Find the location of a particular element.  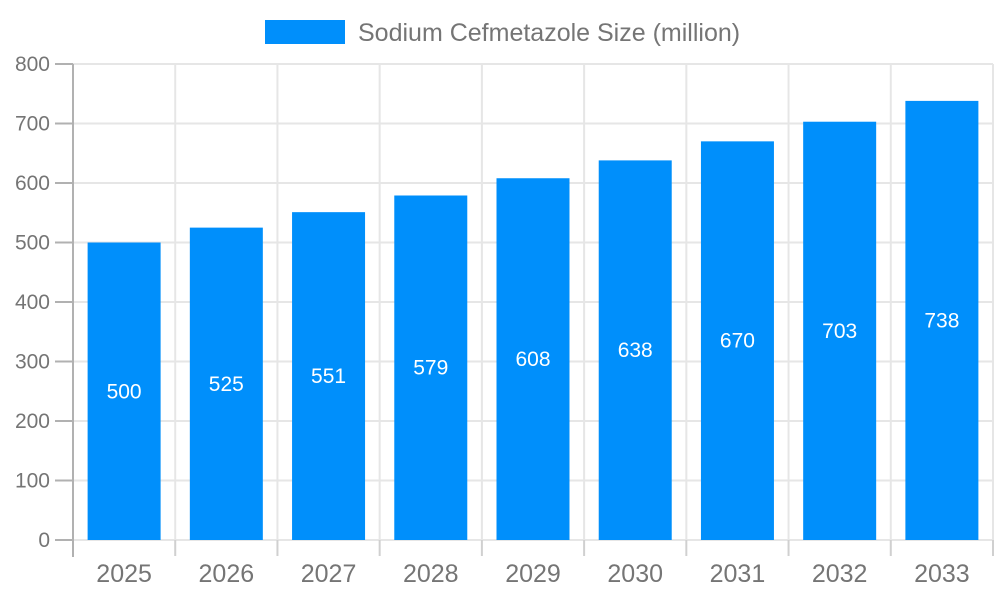

bar-2032 is located at coordinates (840, 330).